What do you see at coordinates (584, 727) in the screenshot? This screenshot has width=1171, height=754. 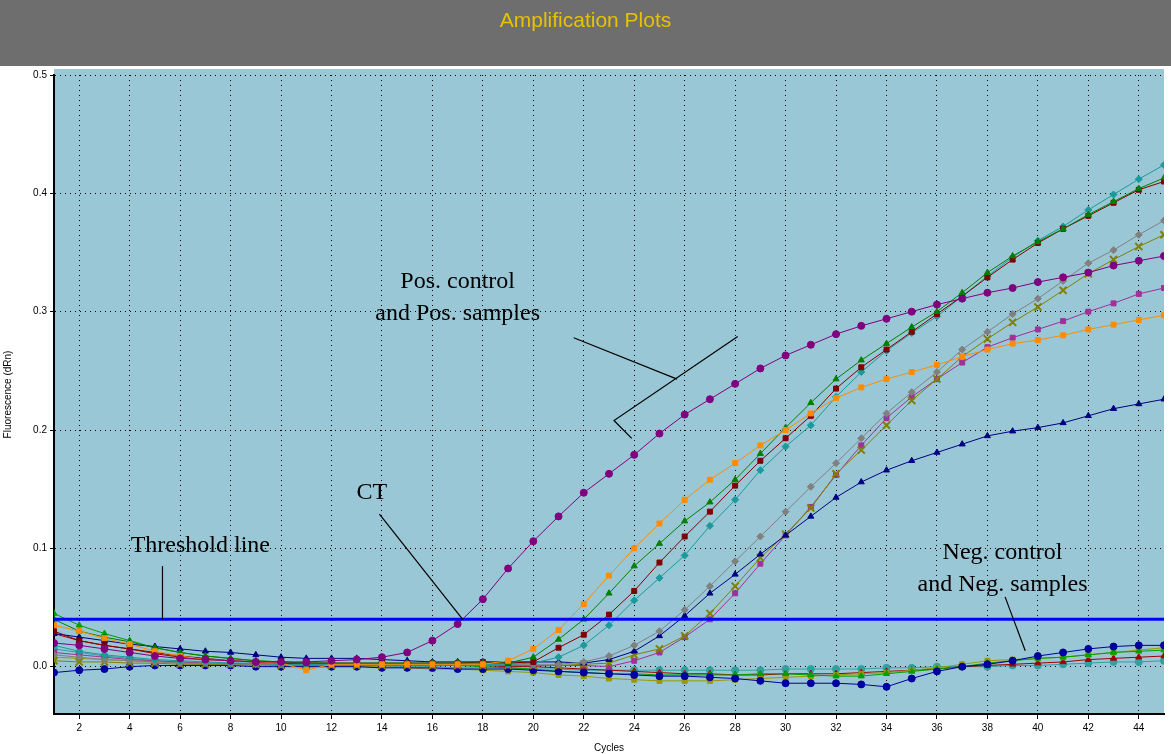 I see `x-tick-label: 22` at bounding box center [584, 727].